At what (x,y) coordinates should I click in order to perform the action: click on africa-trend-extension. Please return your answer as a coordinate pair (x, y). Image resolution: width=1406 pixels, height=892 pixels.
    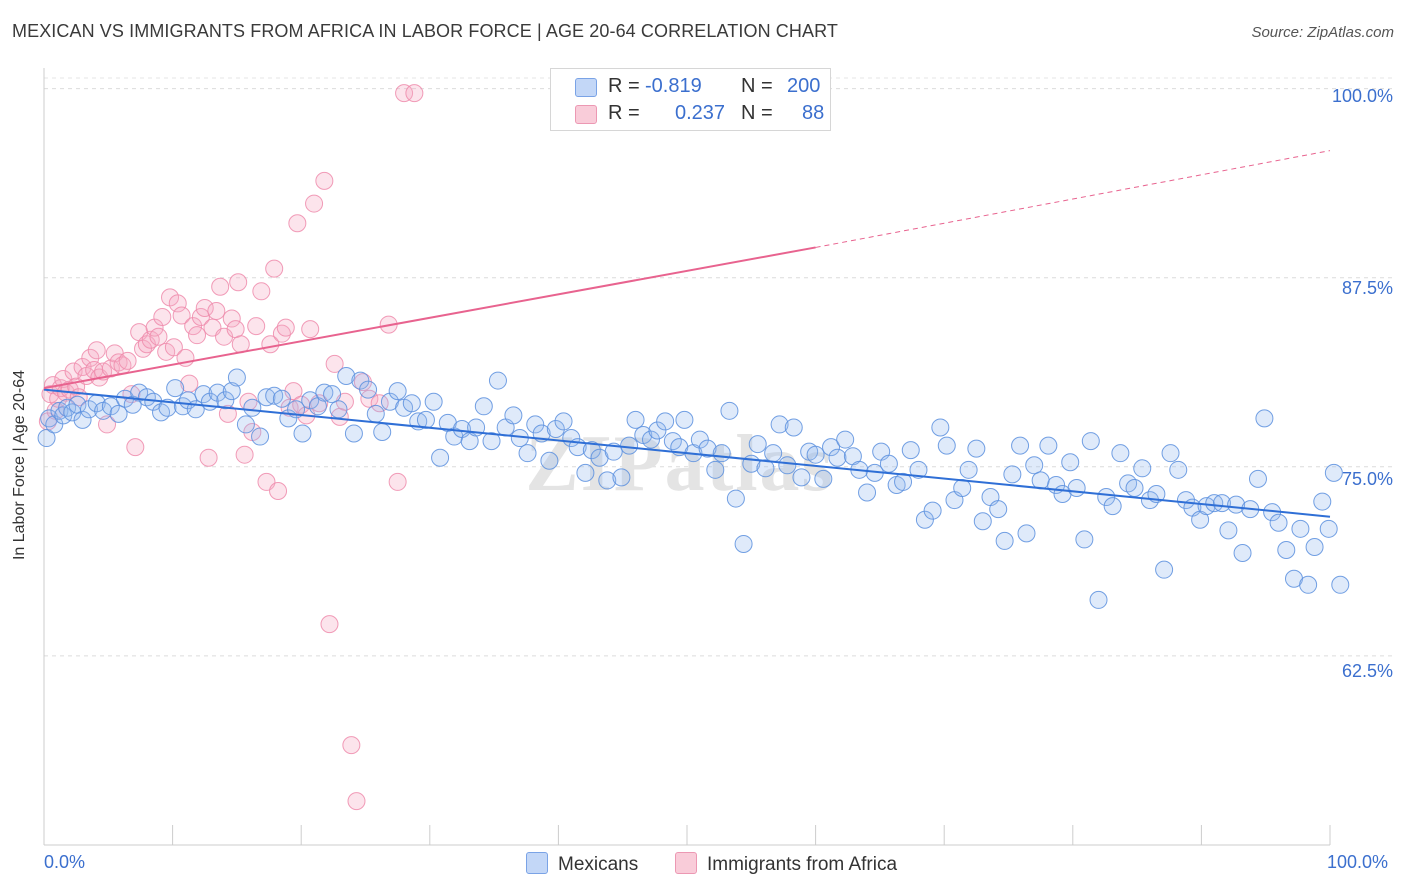
    Looking at the image, I should click on (1073, 199).